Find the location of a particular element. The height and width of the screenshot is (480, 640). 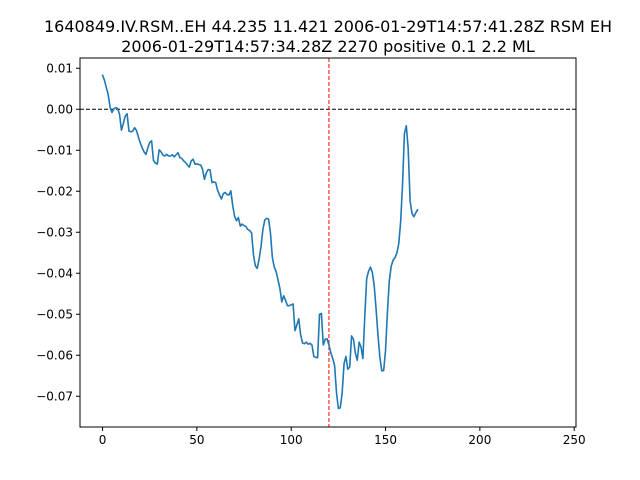

y-tick-label: −0.05 is located at coordinates (54, 314).